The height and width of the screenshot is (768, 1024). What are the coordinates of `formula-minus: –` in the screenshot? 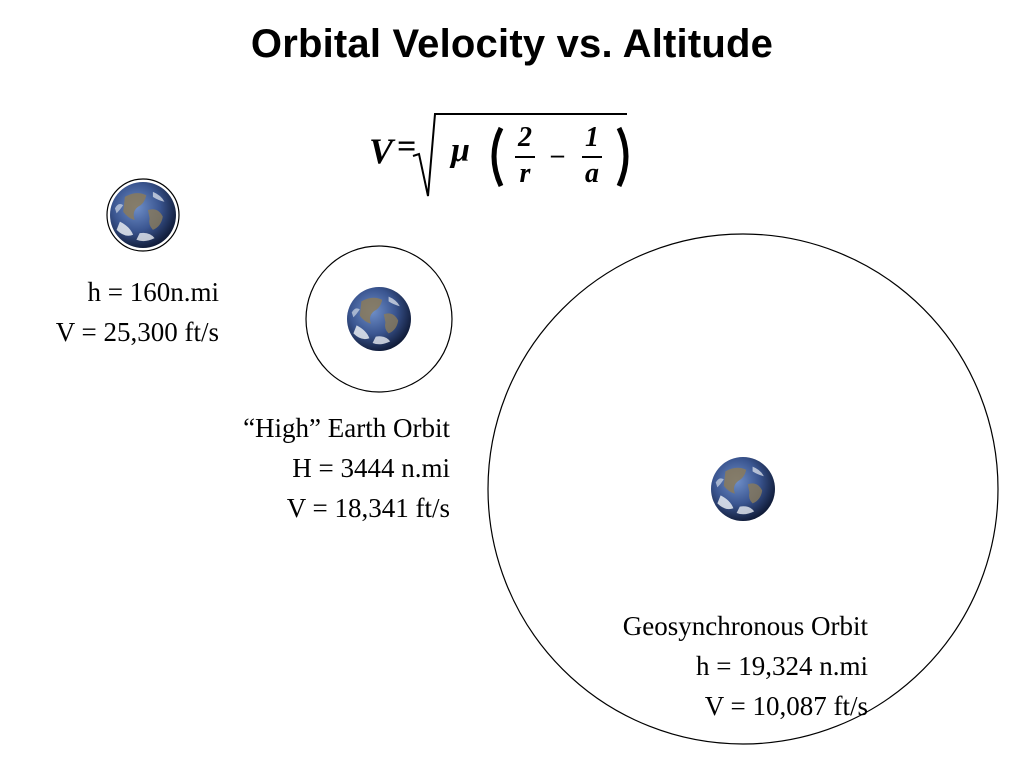 It's located at (557, 154).